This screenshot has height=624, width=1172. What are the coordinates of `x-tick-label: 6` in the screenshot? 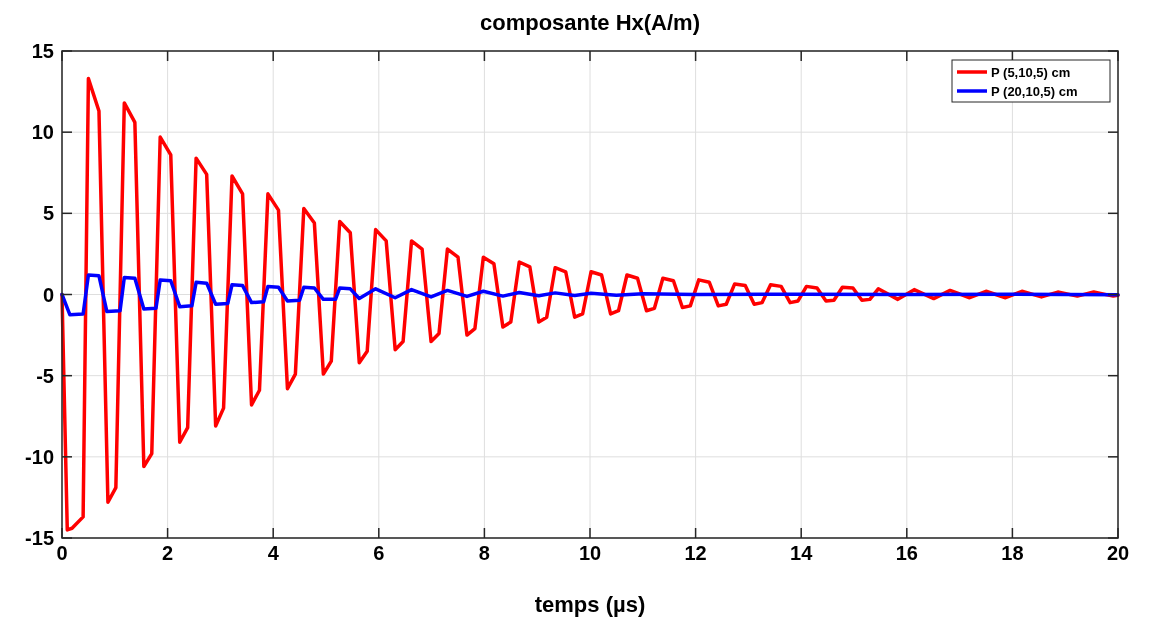 It's located at (379, 553).